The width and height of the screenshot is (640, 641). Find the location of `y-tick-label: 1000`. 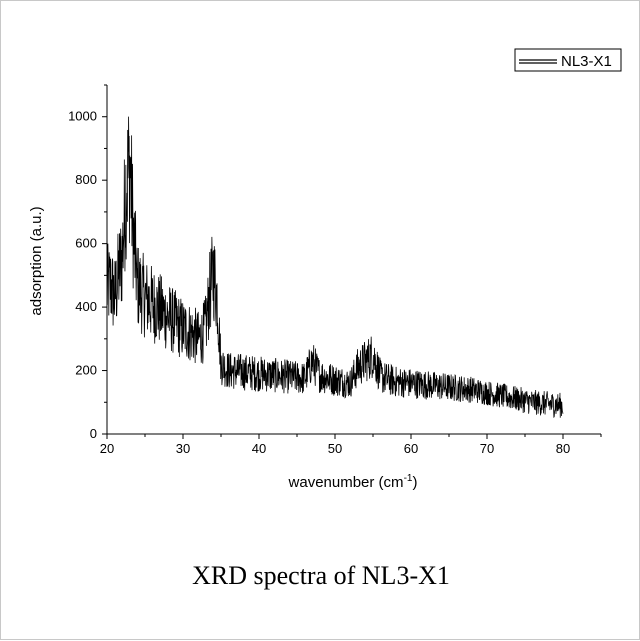

y-tick-label: 1000 is located at coordinates (82, 116).